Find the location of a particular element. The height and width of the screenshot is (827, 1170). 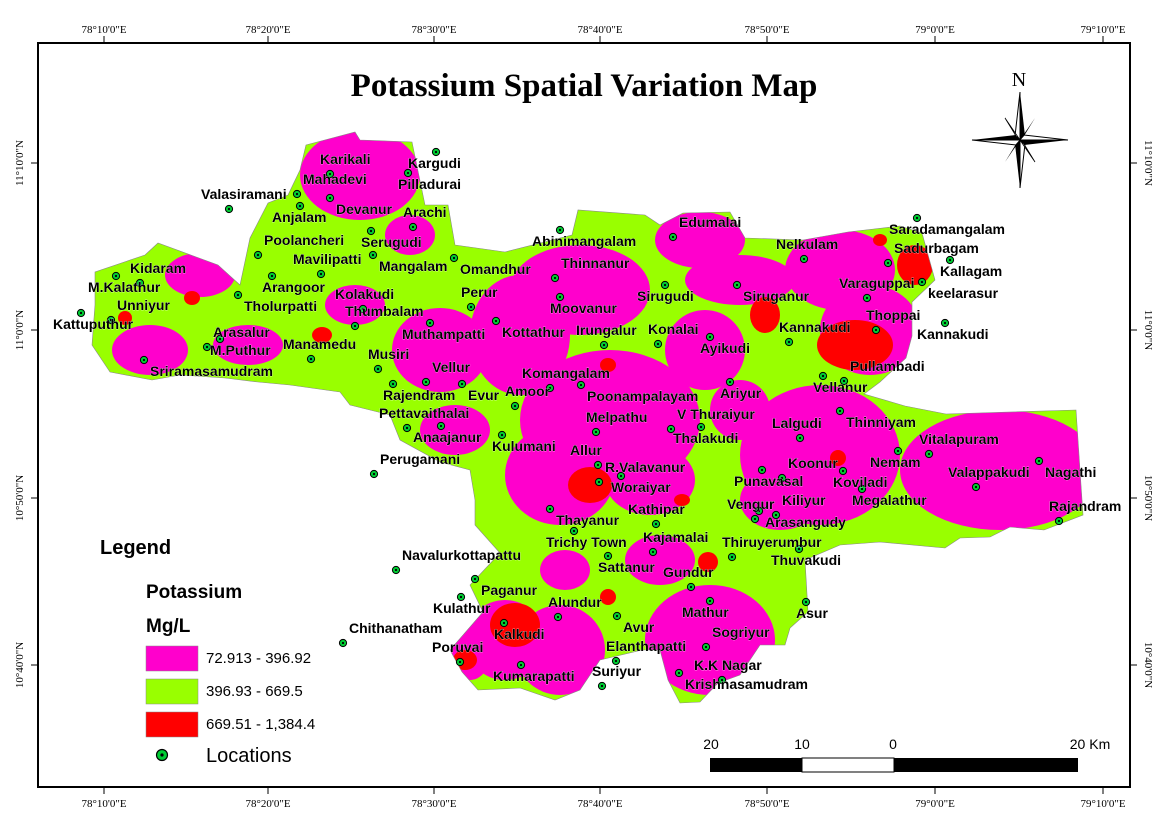

scale-bar: 20 10 0 20 Km is located at coordinates (906, 754).